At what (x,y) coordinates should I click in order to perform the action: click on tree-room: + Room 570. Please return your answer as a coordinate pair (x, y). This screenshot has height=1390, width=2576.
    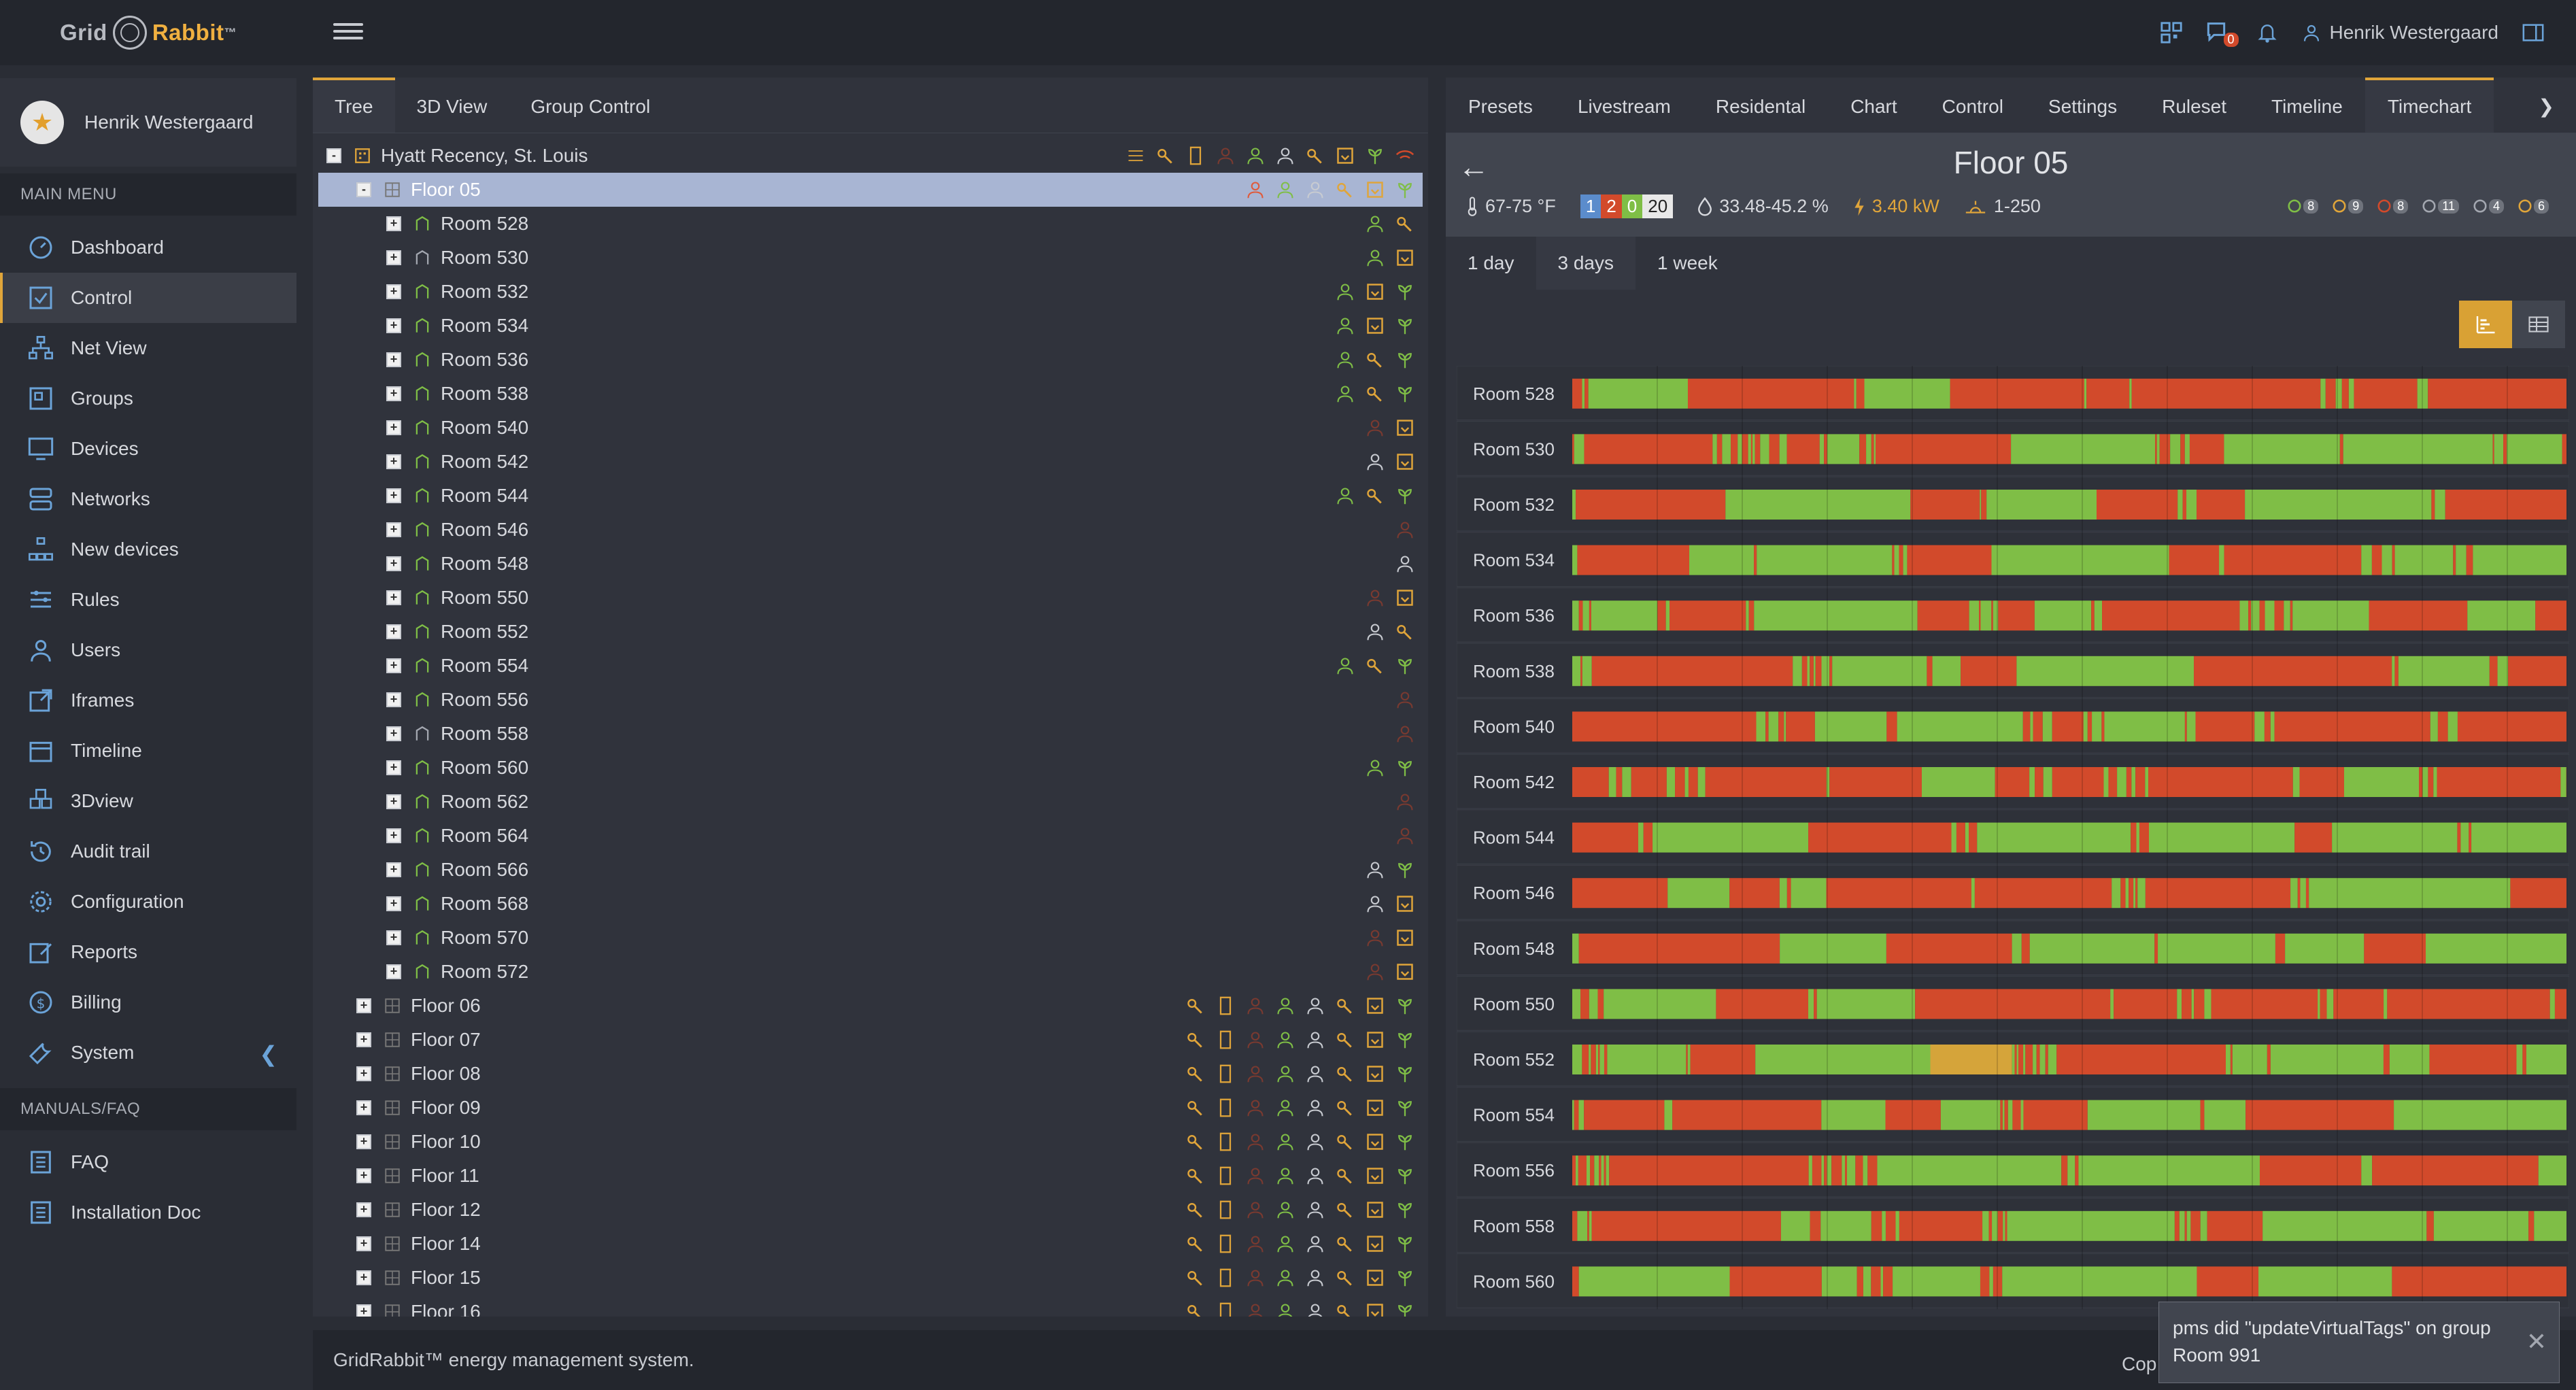
    Looking at the image, I should click on (870, 938).